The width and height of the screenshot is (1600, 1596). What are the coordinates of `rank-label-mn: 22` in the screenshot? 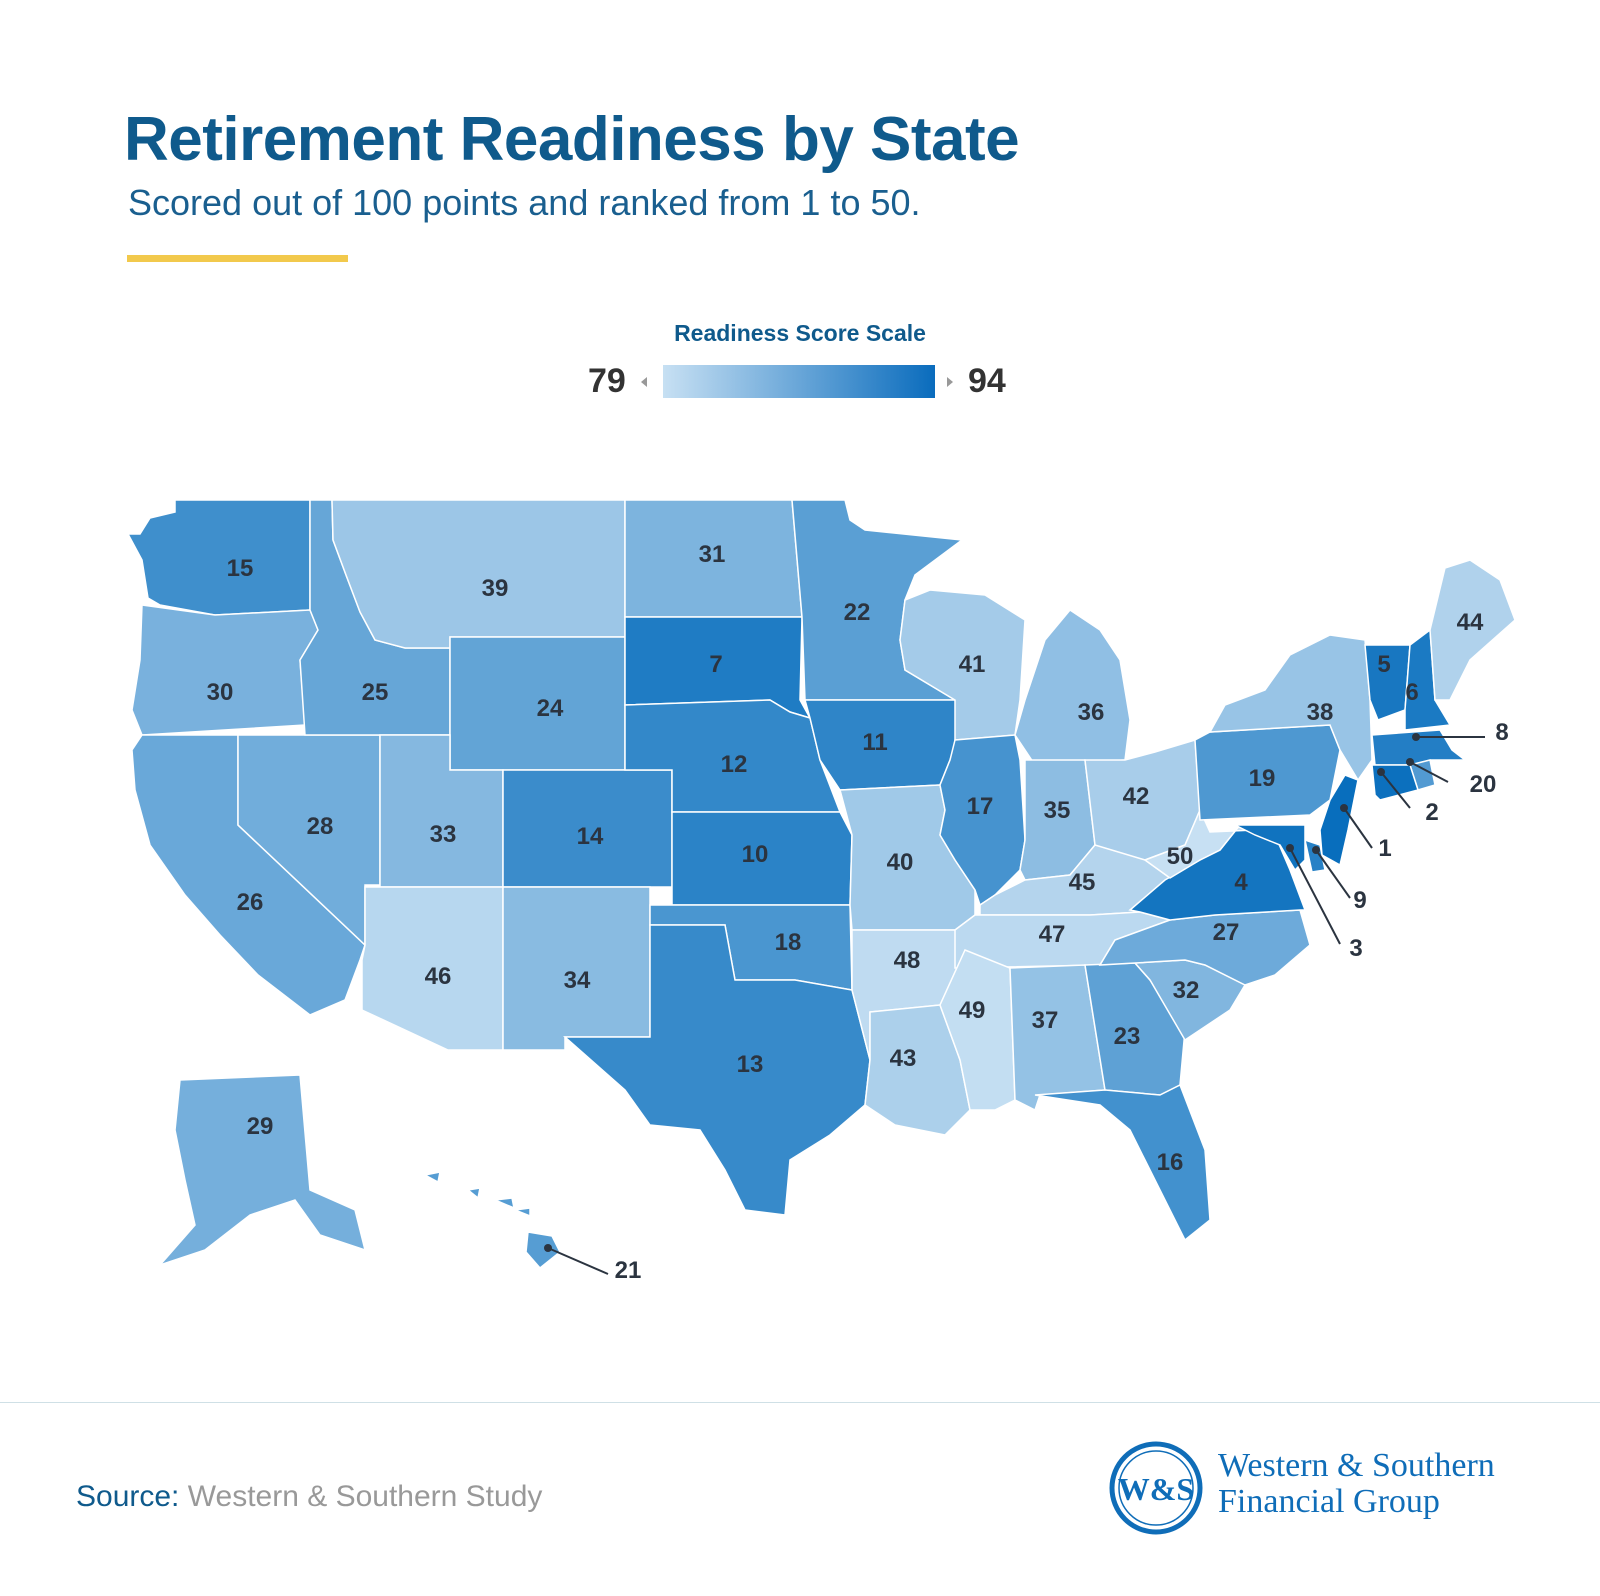 It's located at (857, 612).